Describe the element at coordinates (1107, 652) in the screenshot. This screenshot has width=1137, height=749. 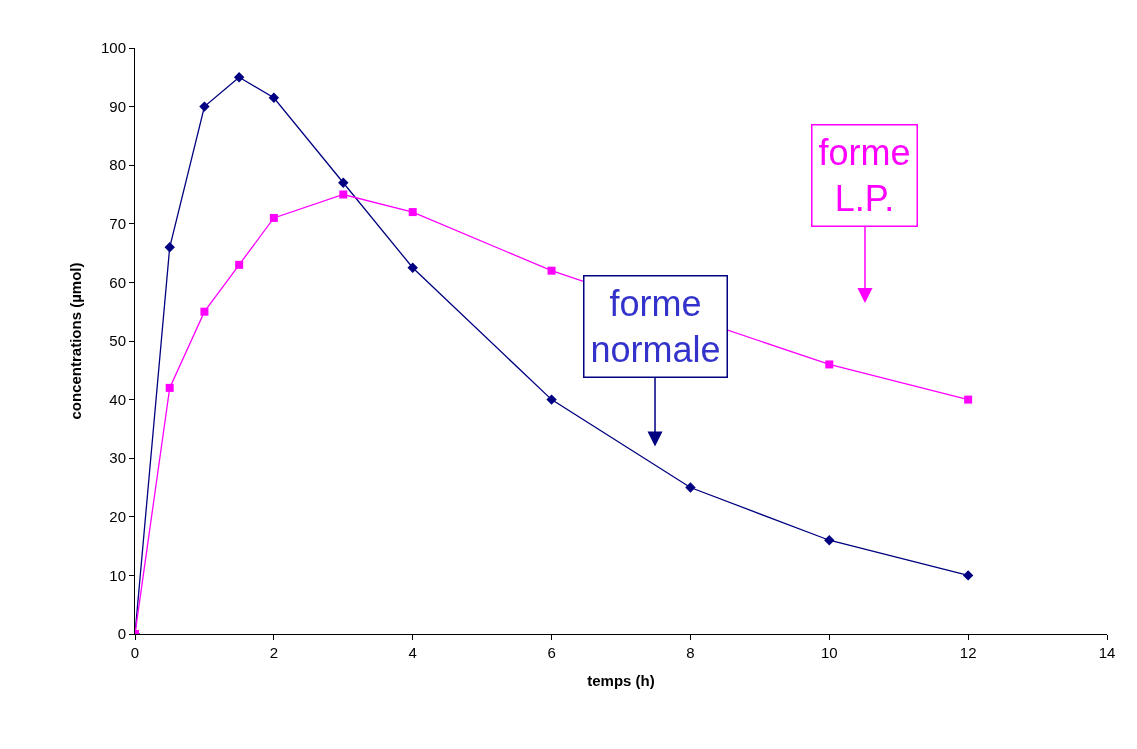
I see `x-tick-label: 14` at that location.